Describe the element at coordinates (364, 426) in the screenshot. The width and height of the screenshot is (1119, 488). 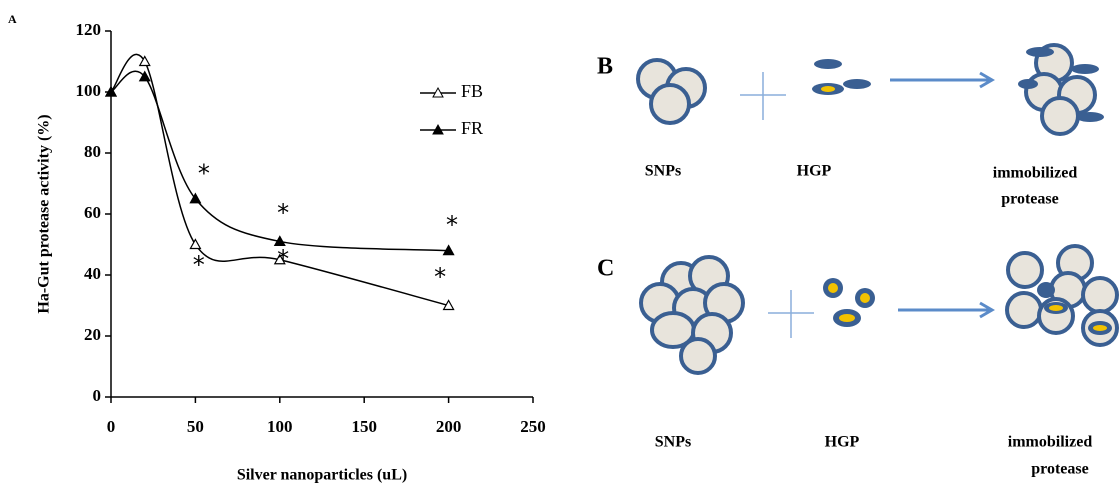
I see `x-tick-label: 150` at that location.